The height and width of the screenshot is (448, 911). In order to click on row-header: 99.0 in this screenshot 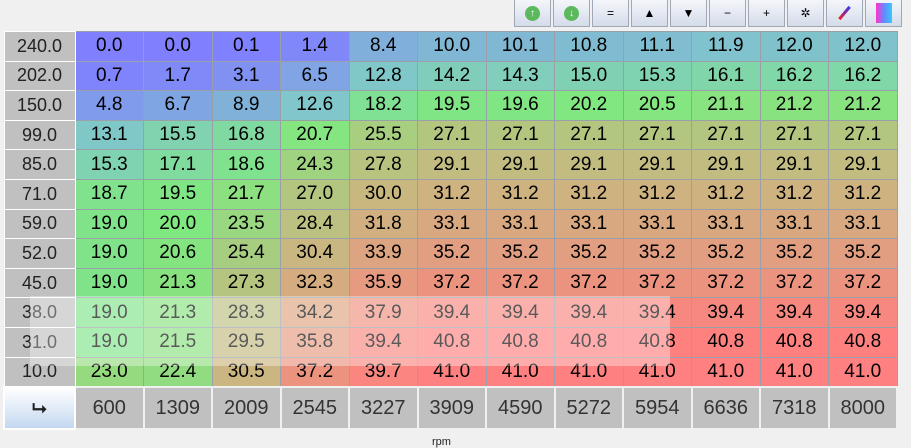, I will do `click(39, 135)`.